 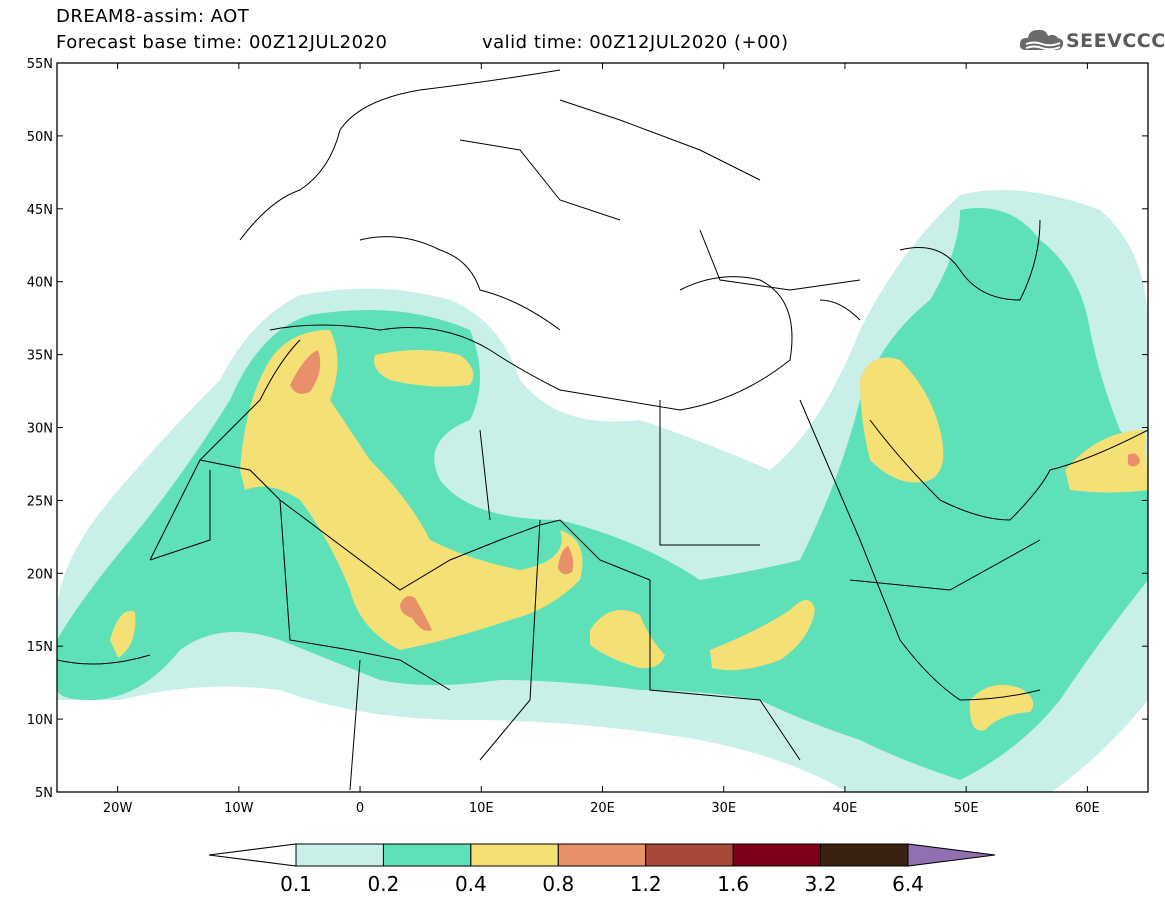 I want to click on lat-tick-label: 10N, so click(x=40, y=720).